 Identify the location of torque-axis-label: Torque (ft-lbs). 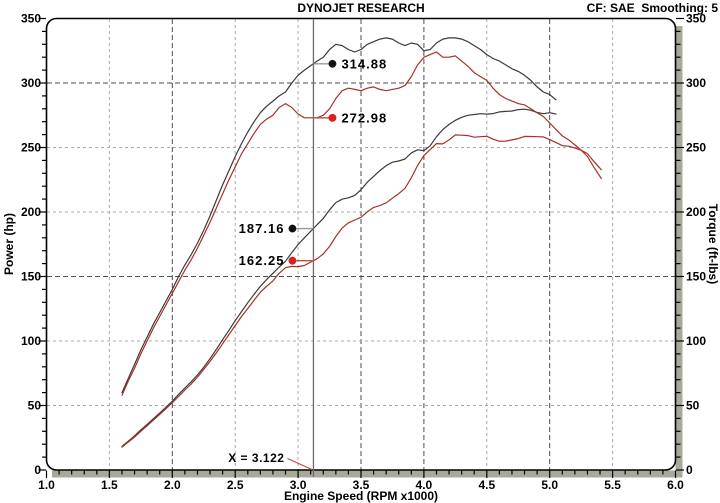
(713, 244).